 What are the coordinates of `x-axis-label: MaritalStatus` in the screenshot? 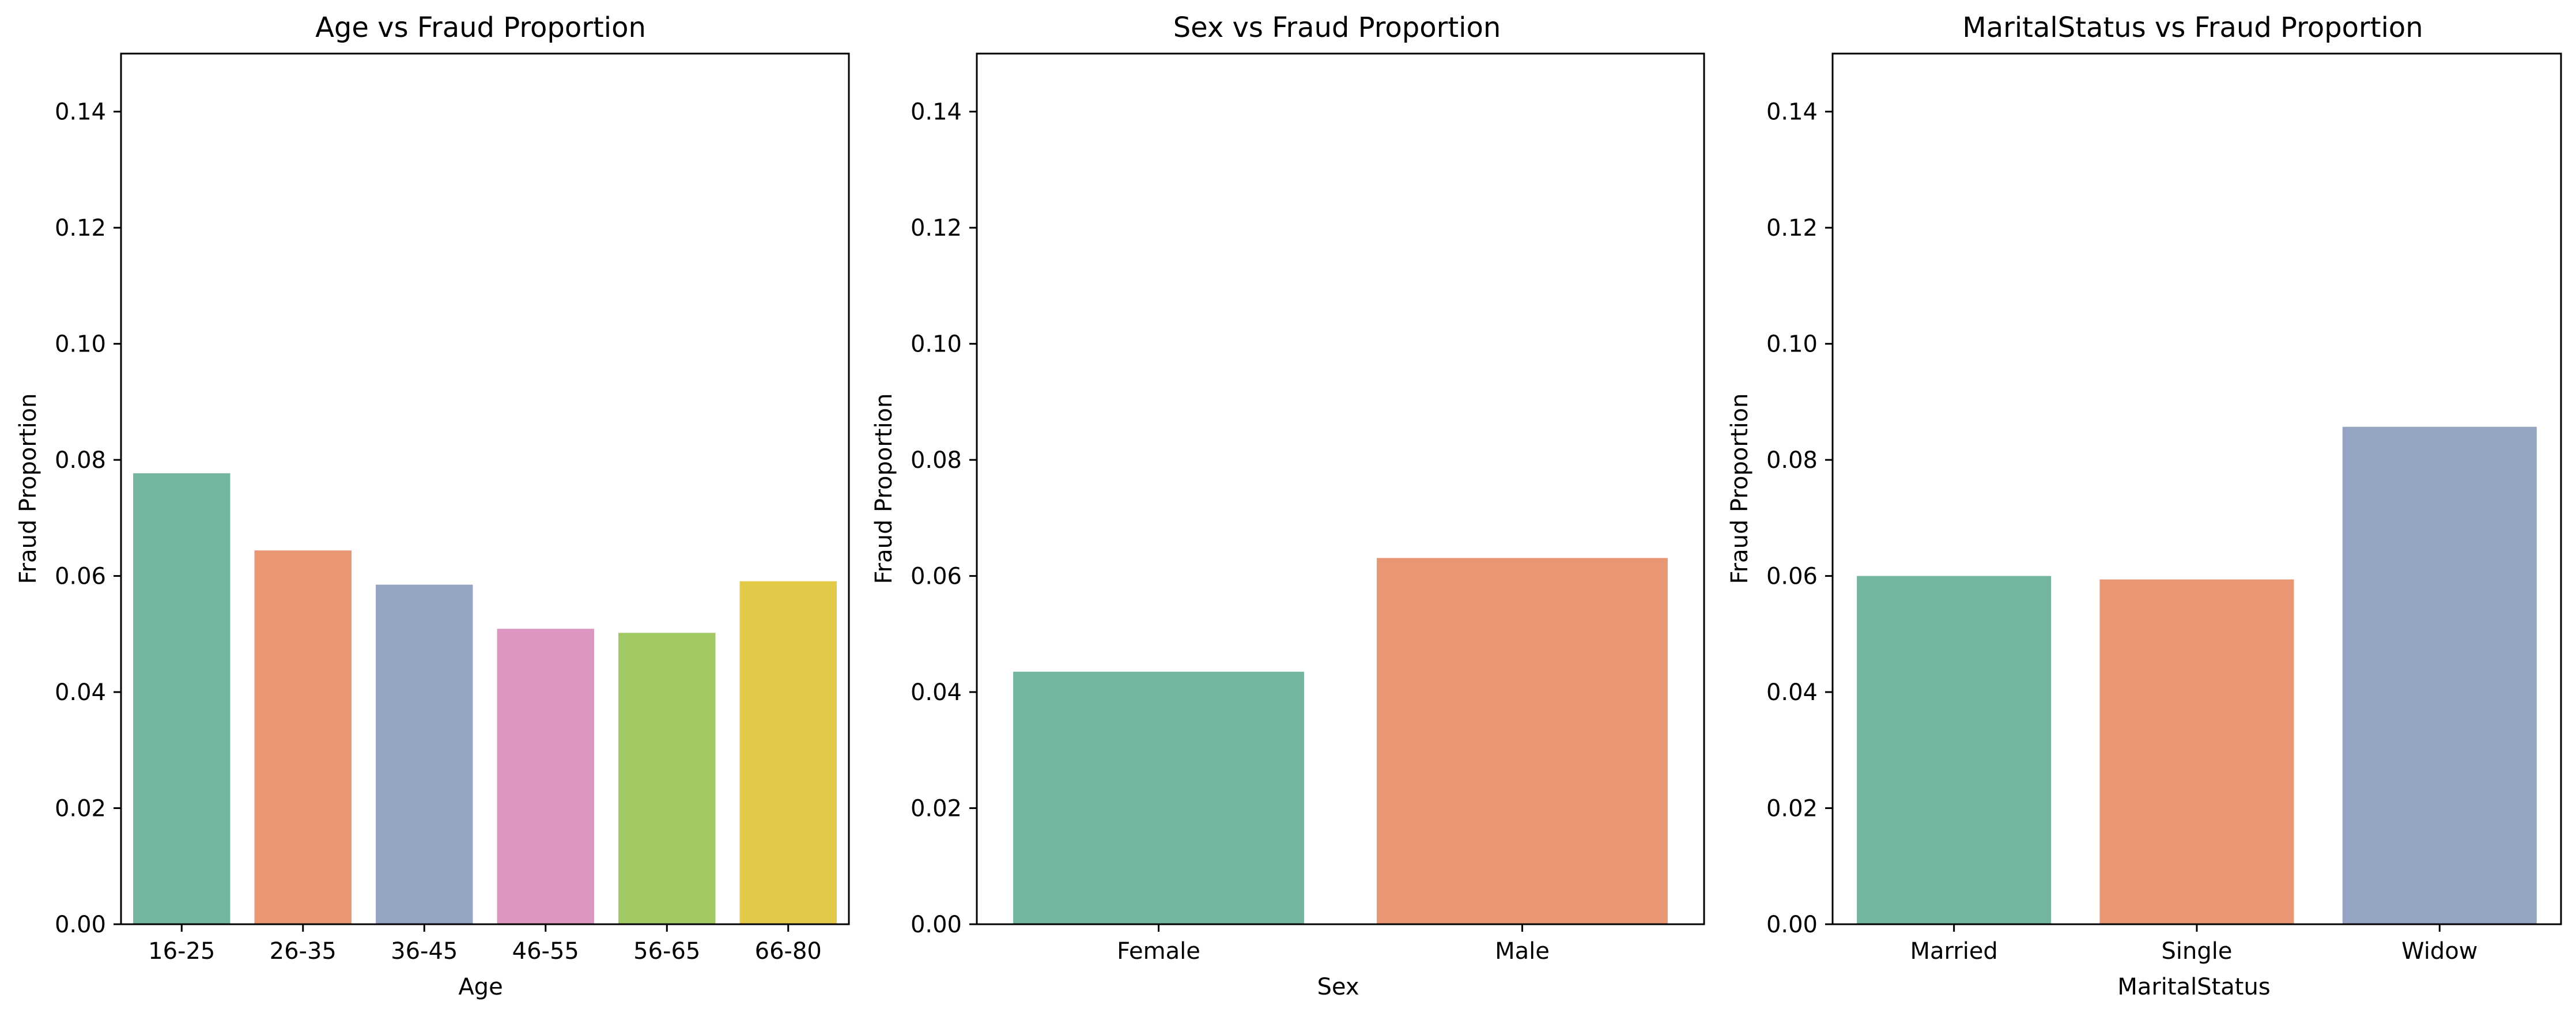 It's located at (2193, 987).